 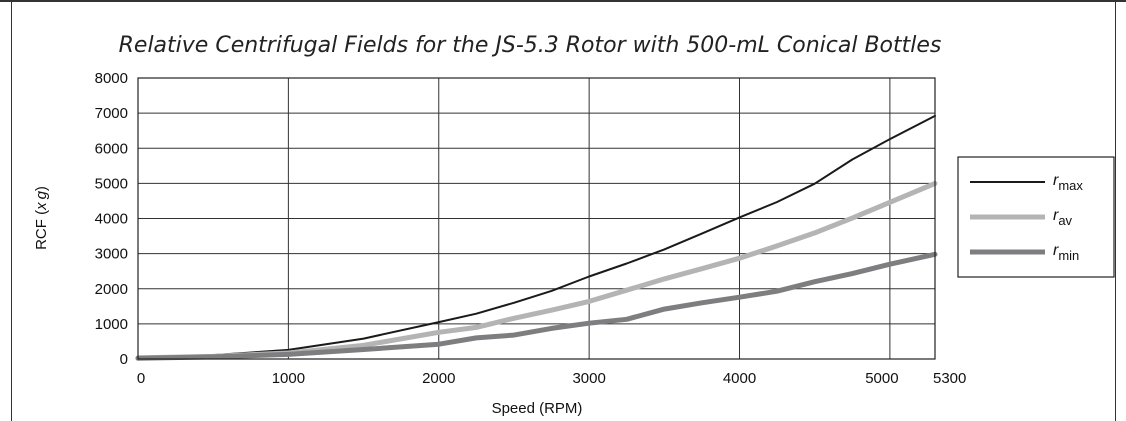 What do you see at coordinates (41, 194) in the screenshot?
I see `y-axis-label-g: g` at bounding box center [41, 194].